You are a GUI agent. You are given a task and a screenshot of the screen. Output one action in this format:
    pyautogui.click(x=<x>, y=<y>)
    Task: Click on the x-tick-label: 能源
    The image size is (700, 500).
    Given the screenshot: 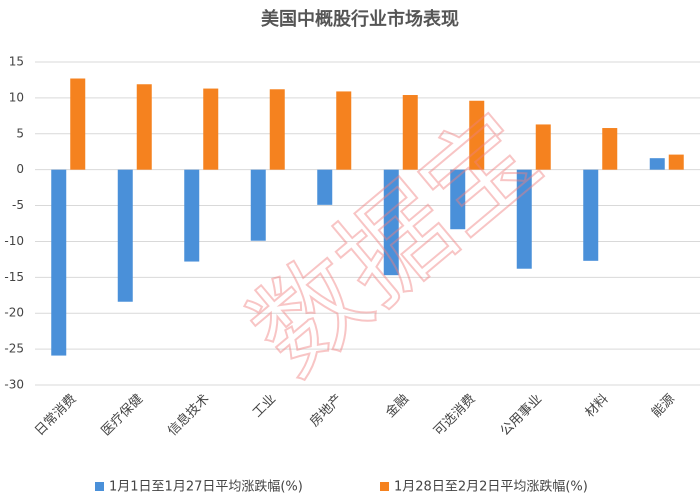 What is the action you would take?
    pyautogui.click(x=663, y=406)
    